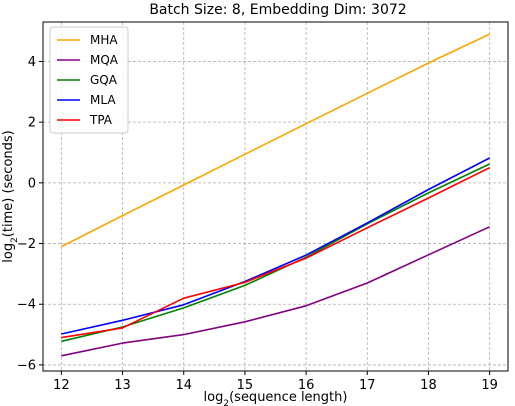 The image size is (515, 406). I want to click on x-tick-label: 12, so click(61, 385).